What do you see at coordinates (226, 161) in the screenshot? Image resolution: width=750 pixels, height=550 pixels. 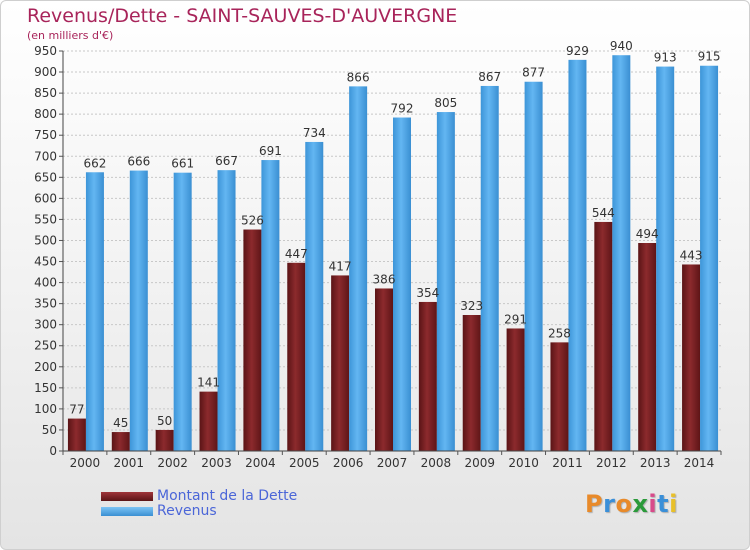 I see `data-label-revenus: 667` at bounding box center [226, 161].